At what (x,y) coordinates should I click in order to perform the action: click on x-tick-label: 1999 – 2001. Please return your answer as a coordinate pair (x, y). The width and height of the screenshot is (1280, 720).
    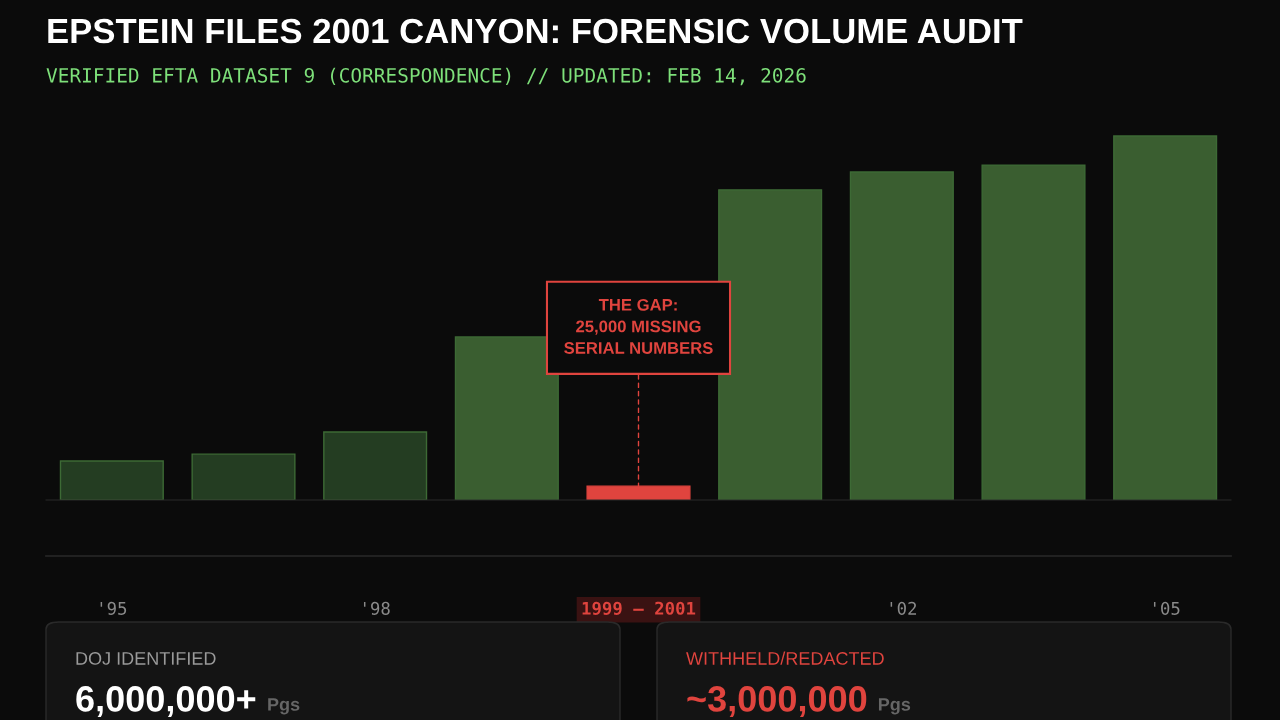
    Looking at the image, I should click on (639, 608).